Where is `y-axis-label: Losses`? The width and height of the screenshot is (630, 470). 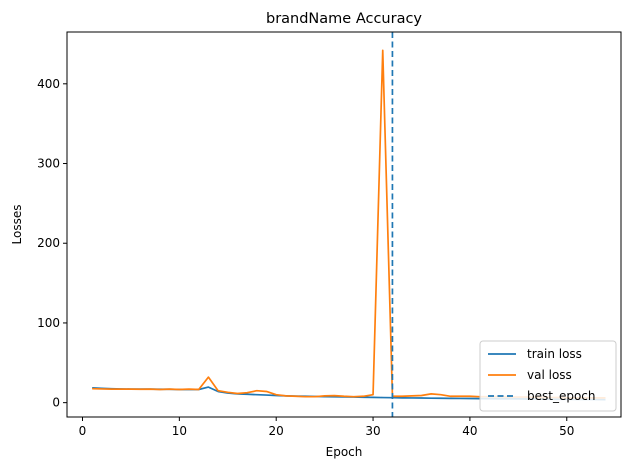 y-axis-label: Losses is located at coordinates (17, 225).